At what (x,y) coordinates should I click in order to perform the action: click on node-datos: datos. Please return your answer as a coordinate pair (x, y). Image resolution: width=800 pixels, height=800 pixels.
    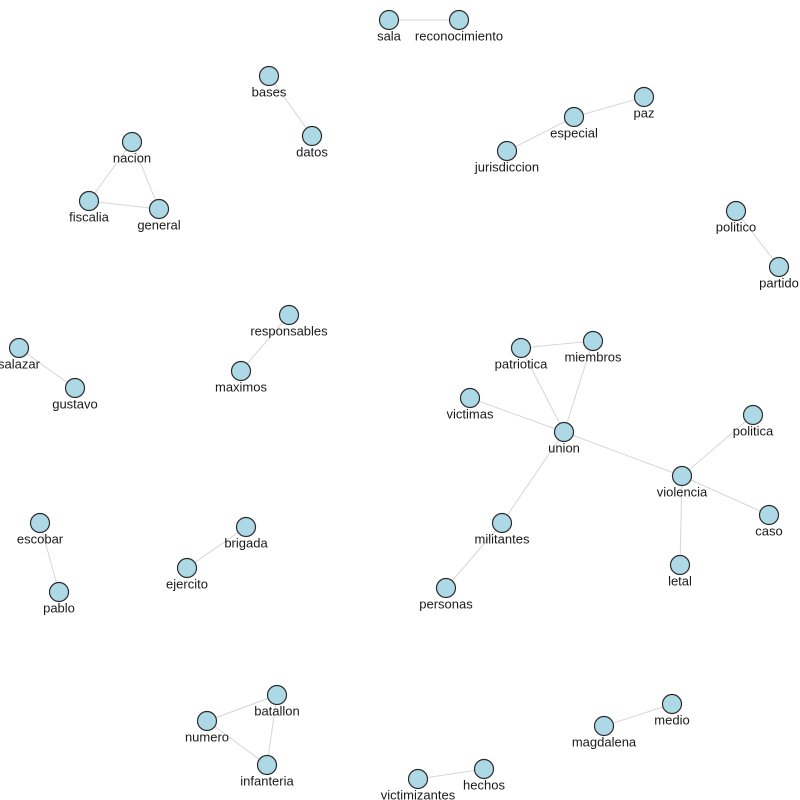
    Looking at the image, I should click on (312, 143).